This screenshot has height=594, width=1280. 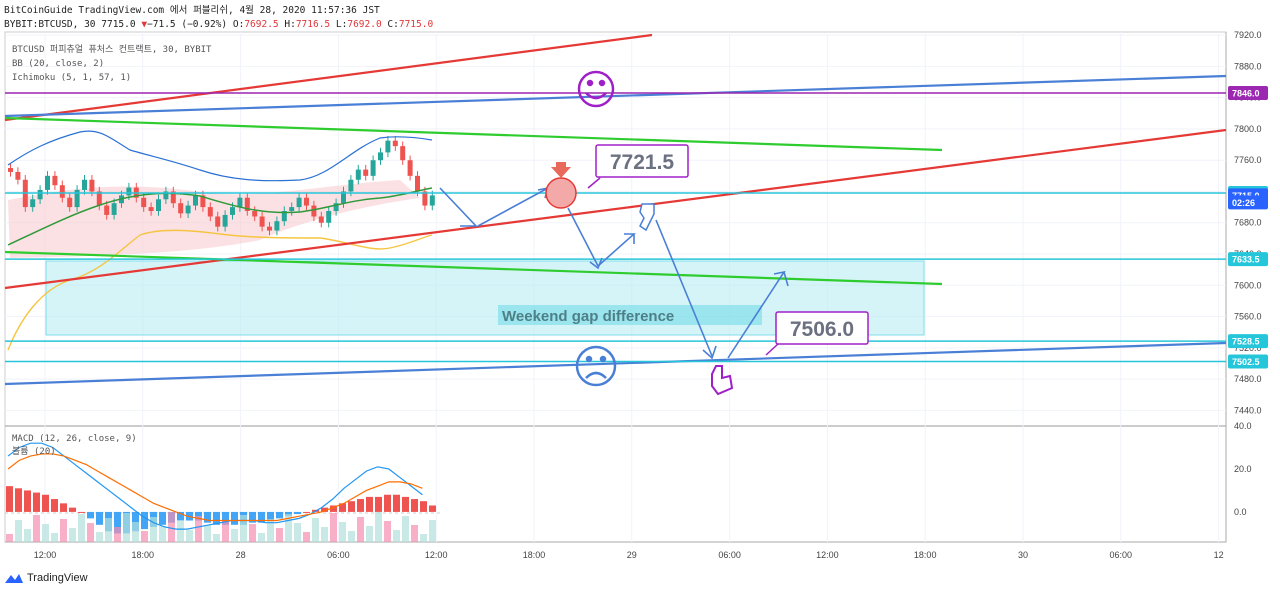 I want to click on gap-label-background, so click(x=630, y=315).